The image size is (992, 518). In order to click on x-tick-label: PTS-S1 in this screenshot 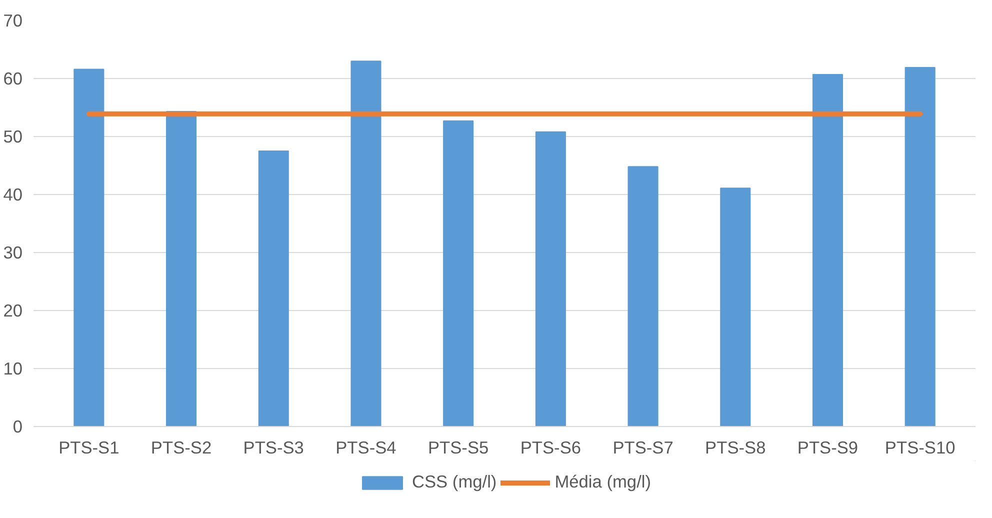, I will do `click(89, 448)`.